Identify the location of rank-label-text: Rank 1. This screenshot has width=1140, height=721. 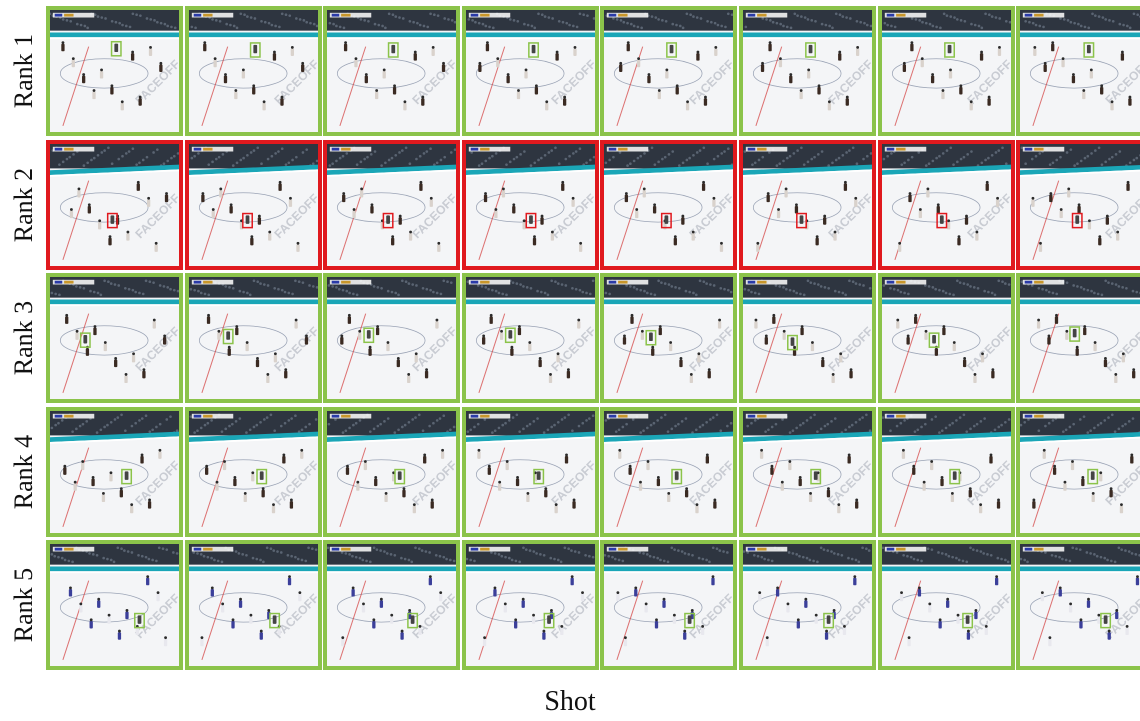
(24, 71).